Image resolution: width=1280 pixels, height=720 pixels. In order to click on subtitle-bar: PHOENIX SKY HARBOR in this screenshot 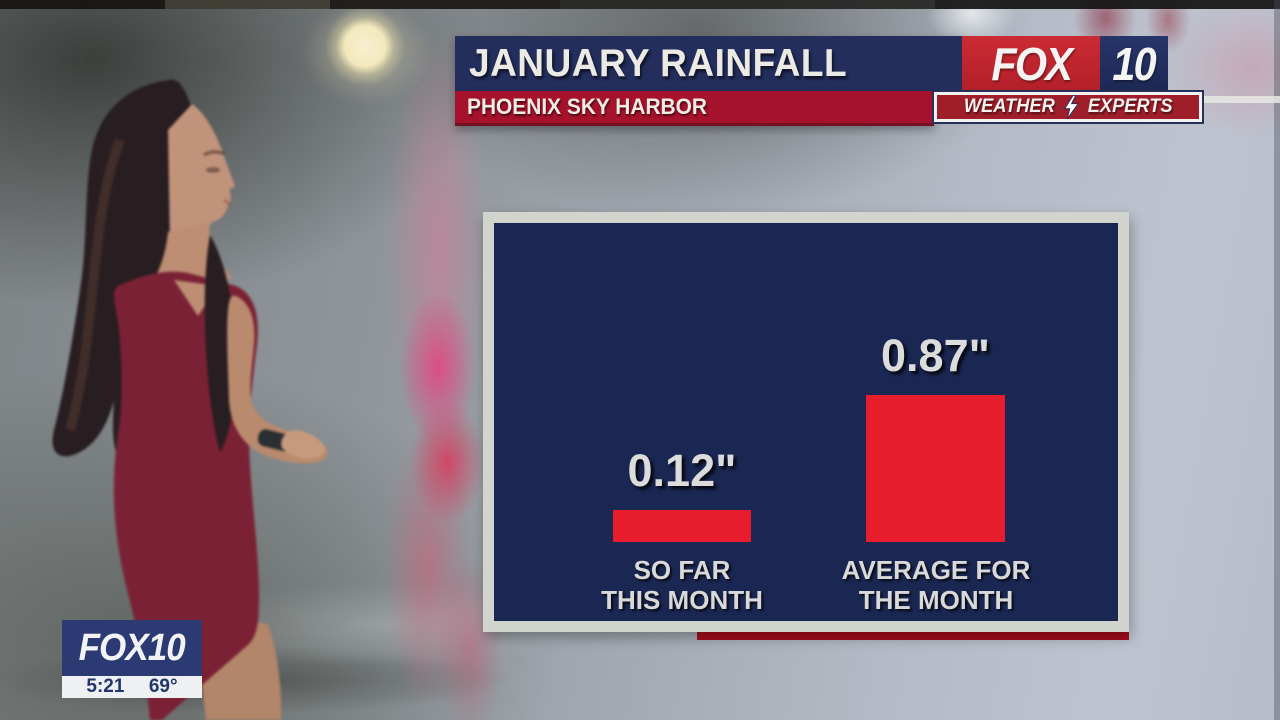, I will do `click(694, 108)`.